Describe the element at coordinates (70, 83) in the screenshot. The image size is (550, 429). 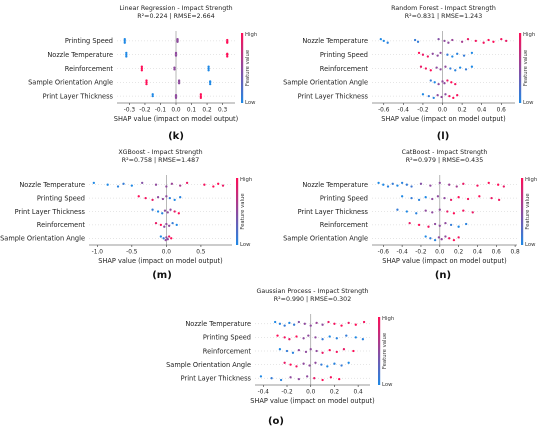
I see `feature-label: Sample Orientation Angle` at that location.